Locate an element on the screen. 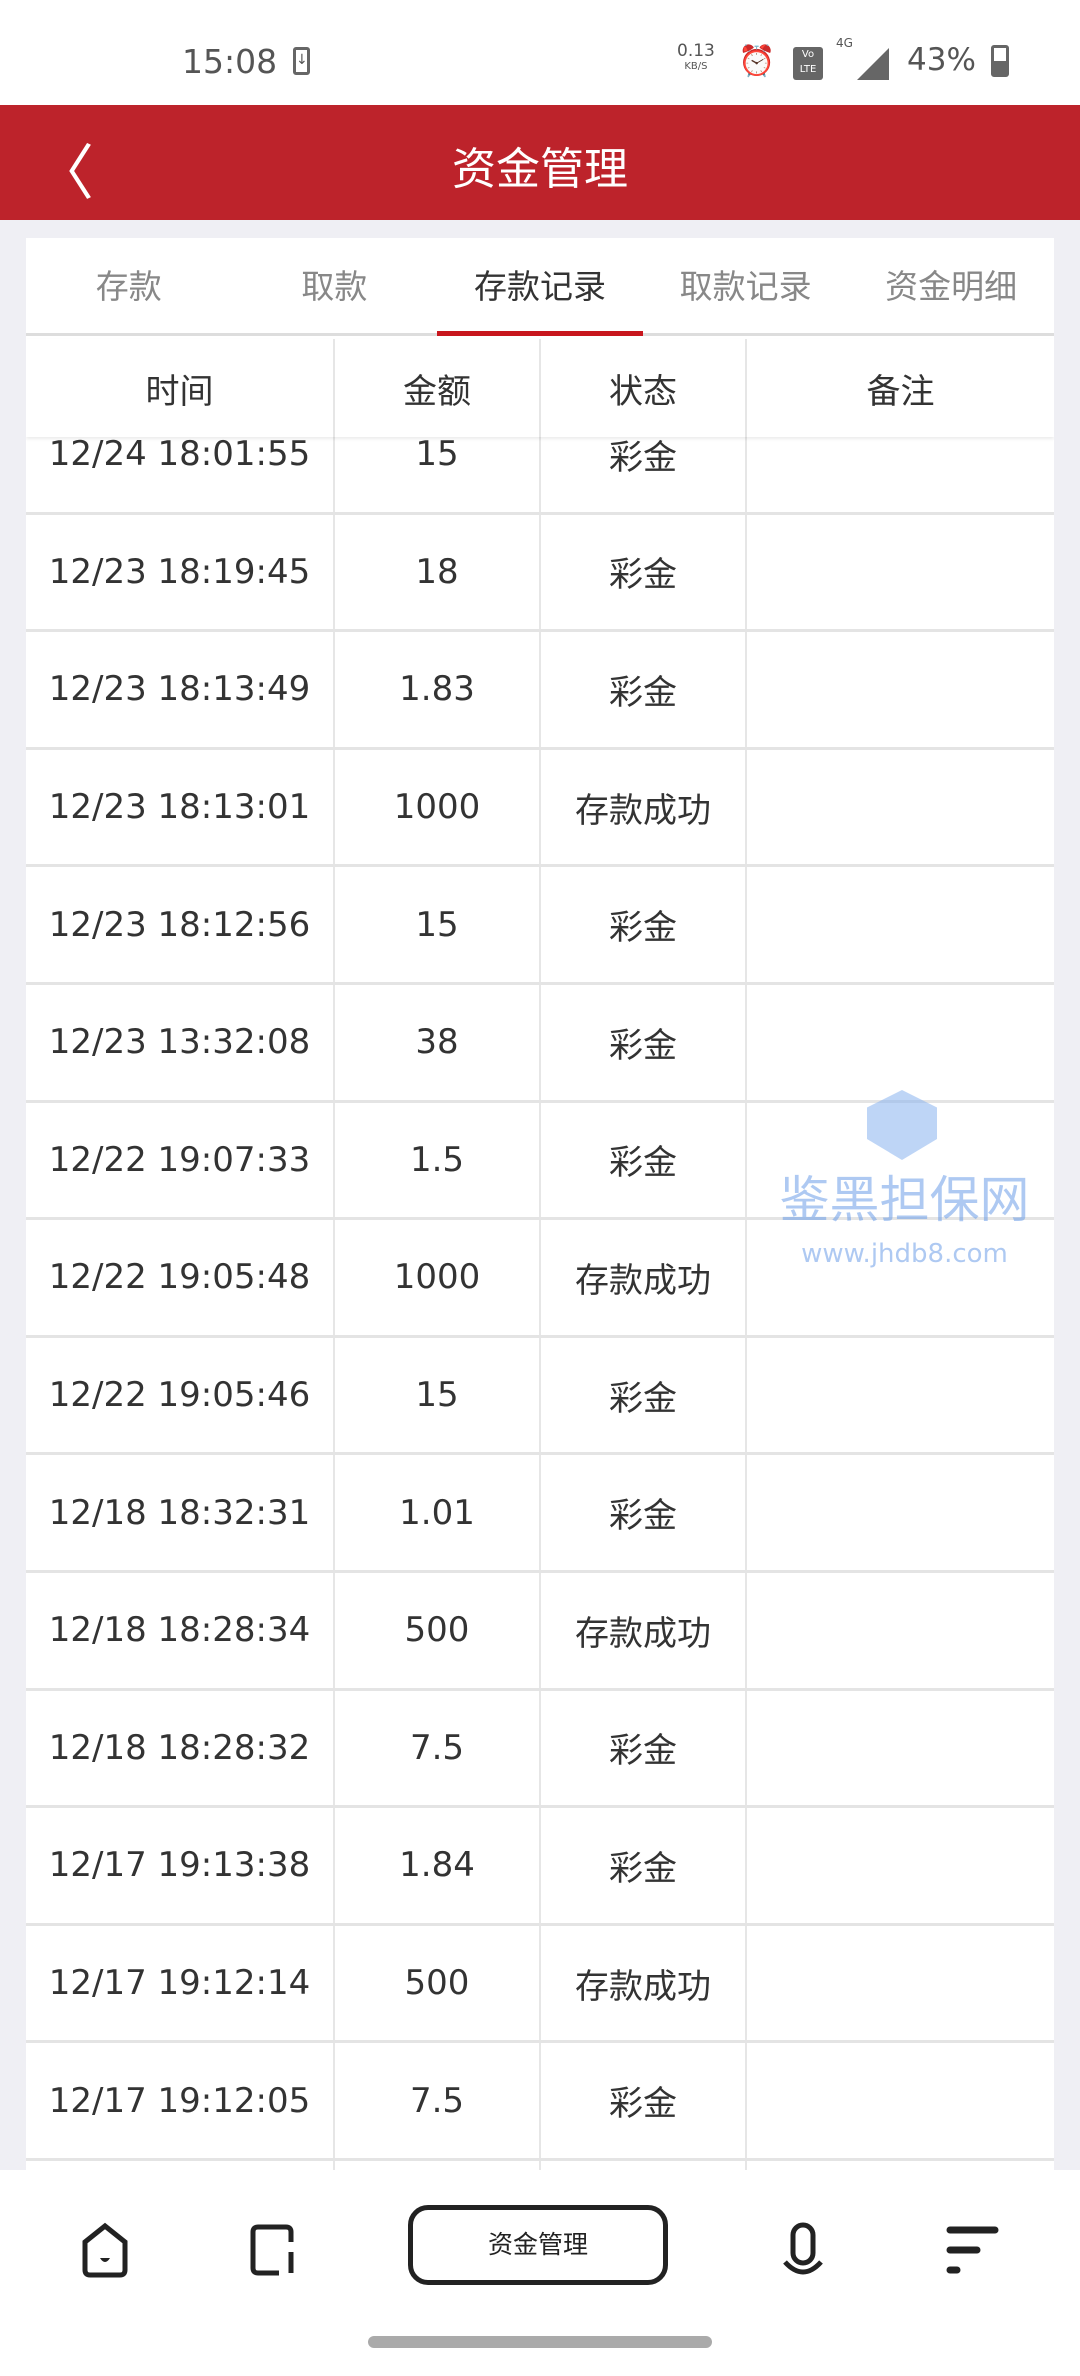 This screenshot has height=2376, width=1080. tabs-icon is located at coordinates (273, 2250).